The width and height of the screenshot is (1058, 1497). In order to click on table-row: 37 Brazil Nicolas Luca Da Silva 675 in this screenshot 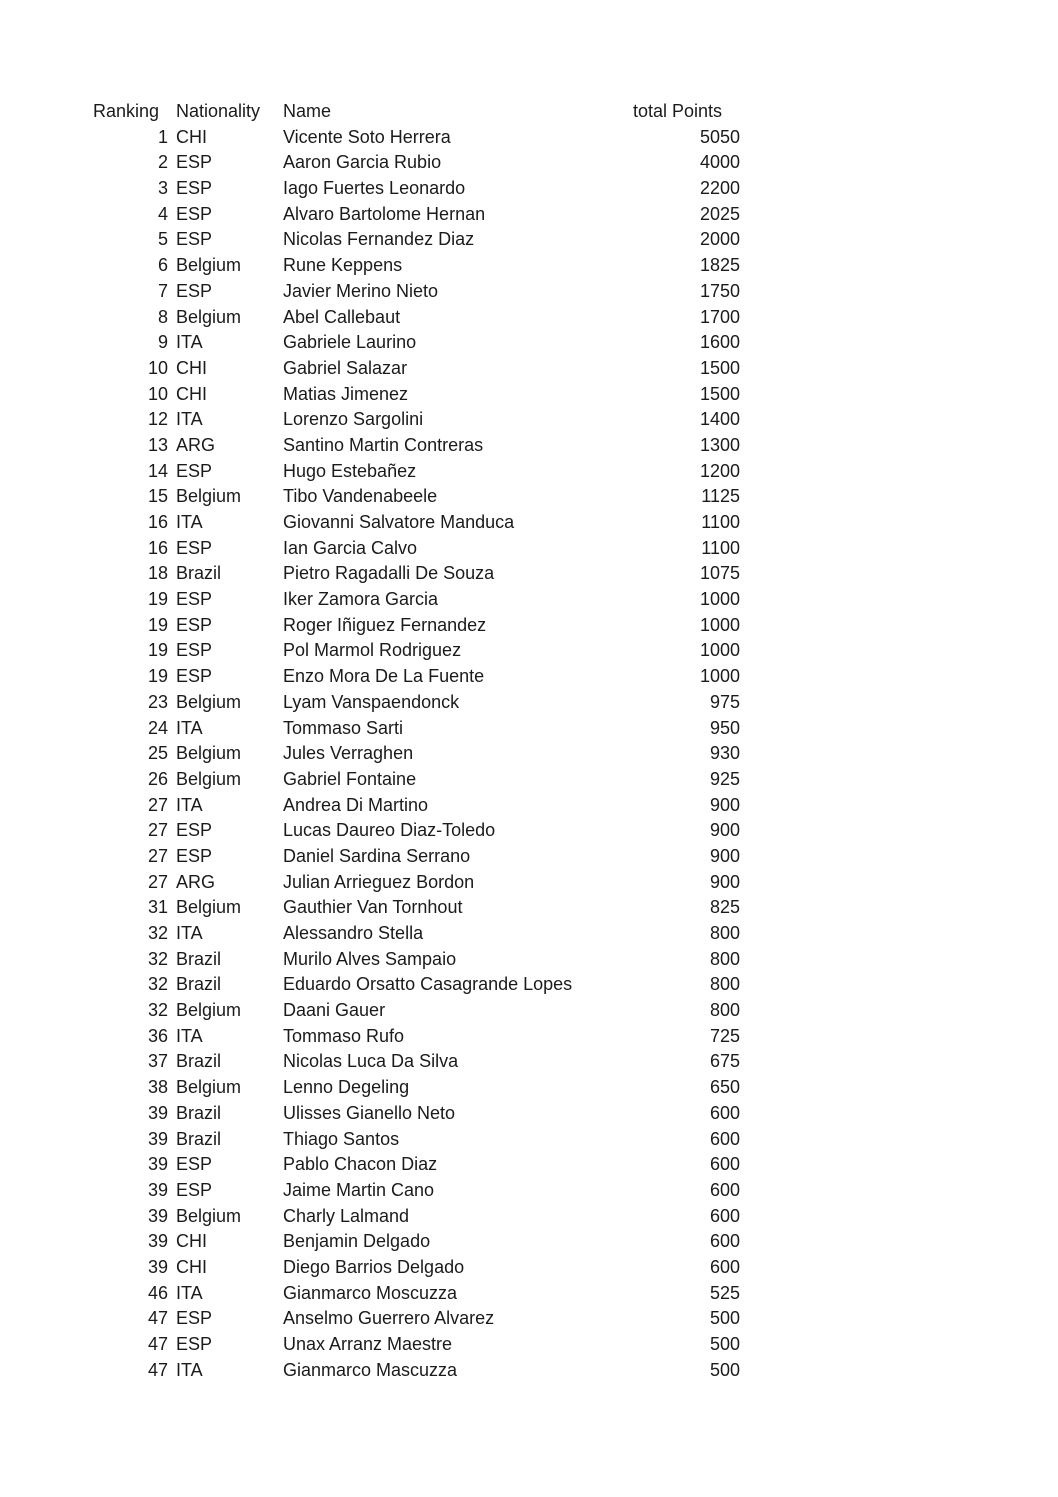, I will do `click(529, 1062)`.